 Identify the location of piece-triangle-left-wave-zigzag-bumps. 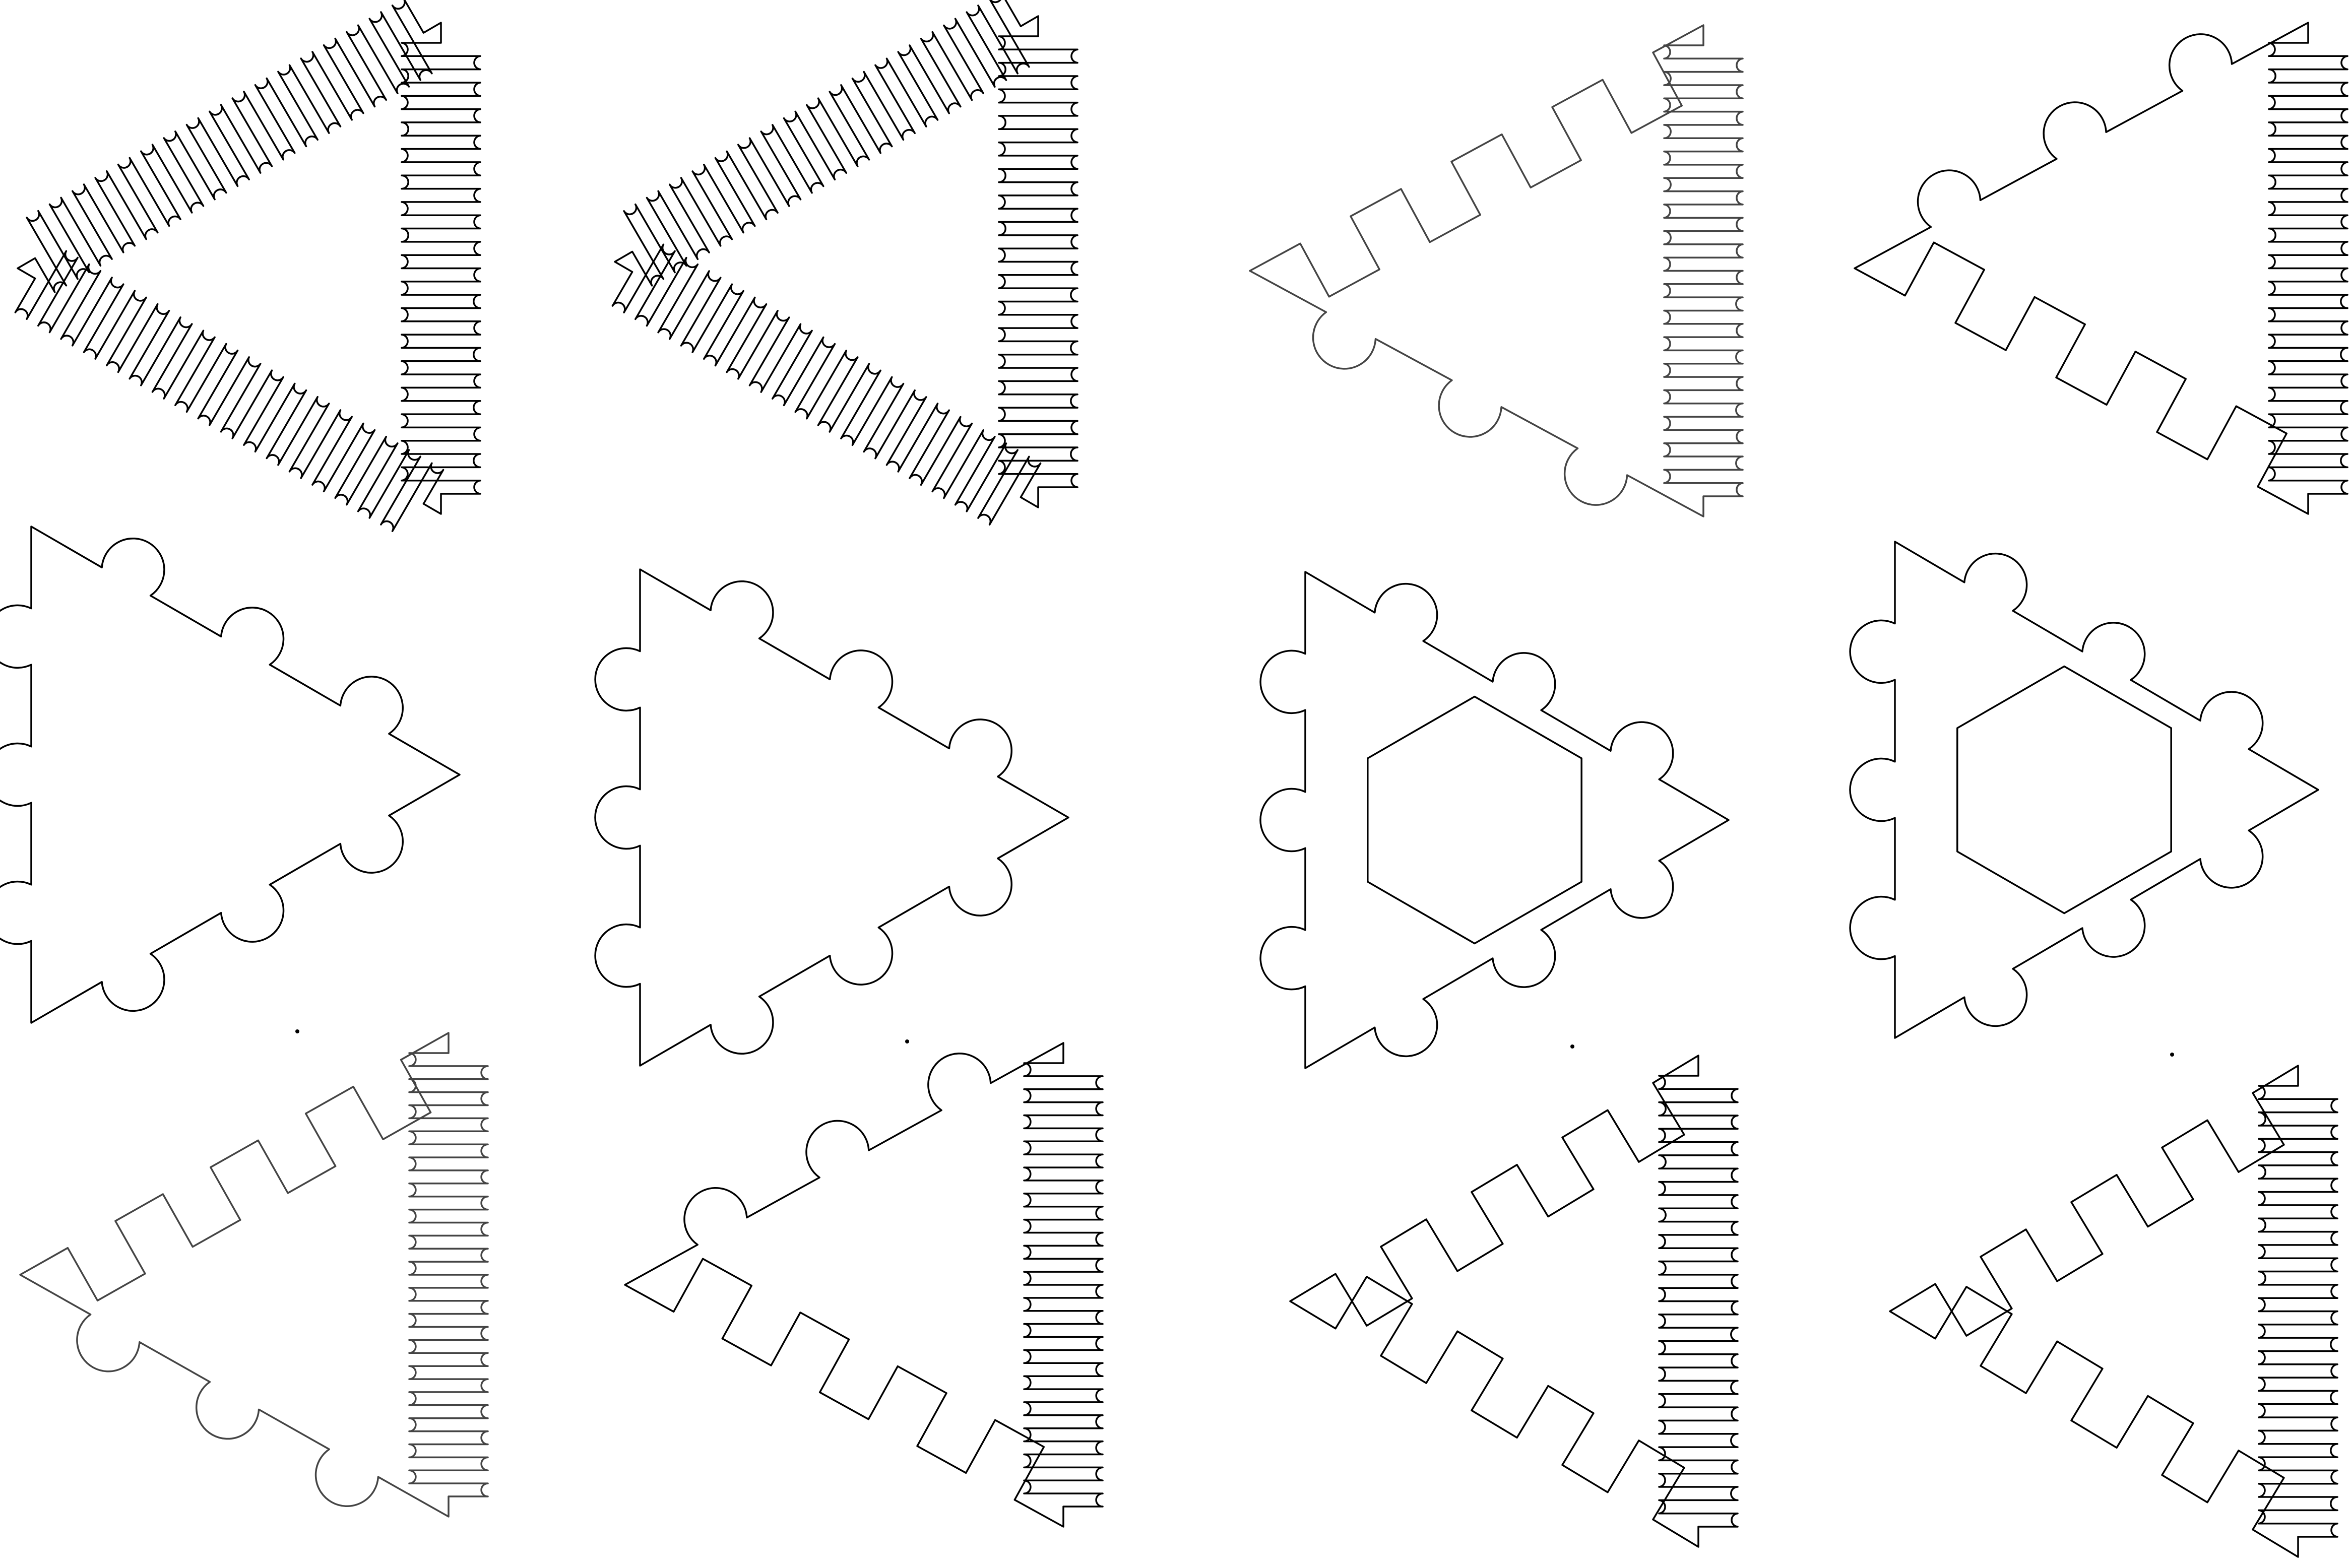
(2101, 268).